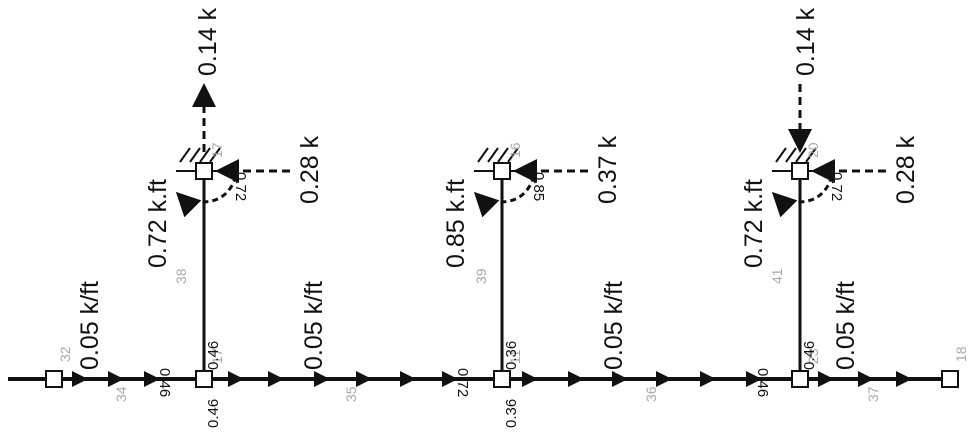 This screenshot has height=434, width=972. I want to click on node-col2-base, so click(502, 379).